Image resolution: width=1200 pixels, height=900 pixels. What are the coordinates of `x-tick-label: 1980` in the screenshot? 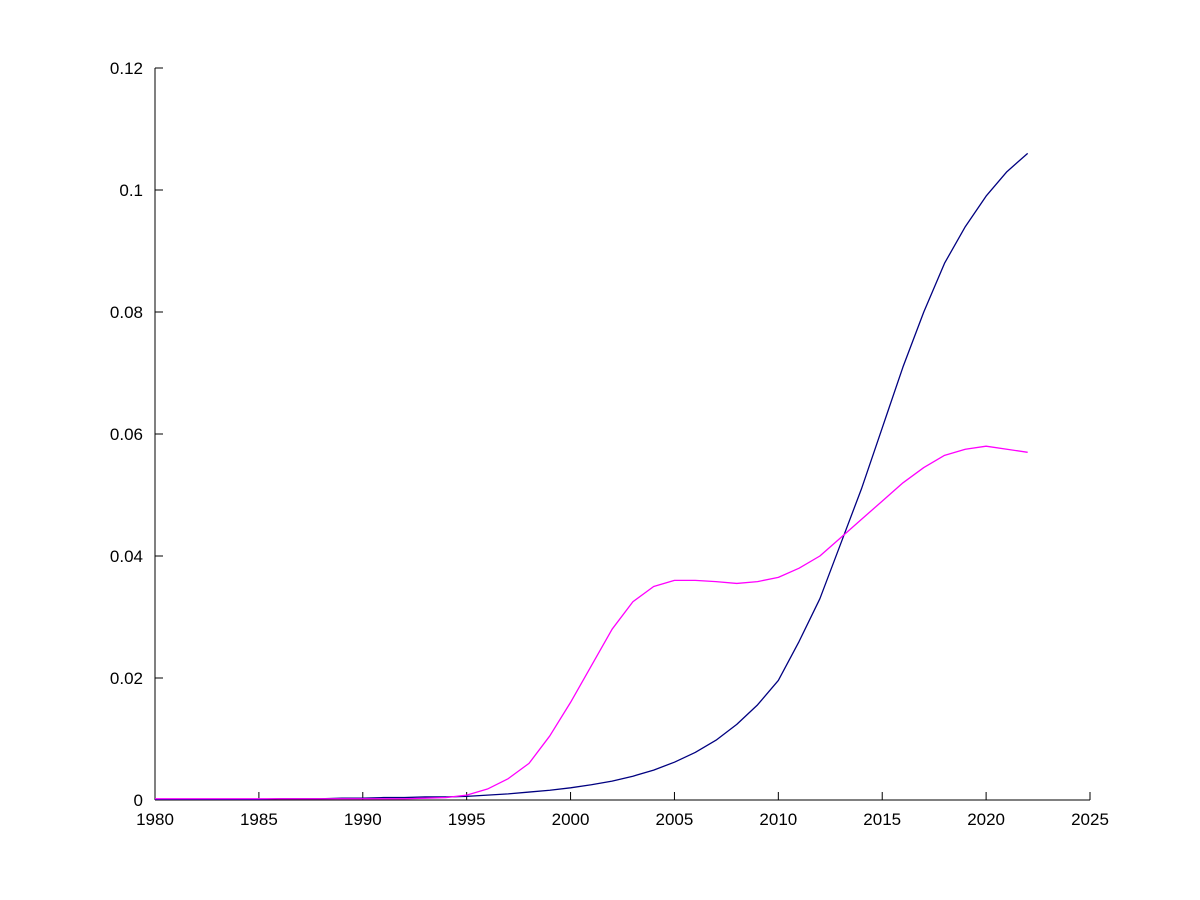 It's located at (155, 819).